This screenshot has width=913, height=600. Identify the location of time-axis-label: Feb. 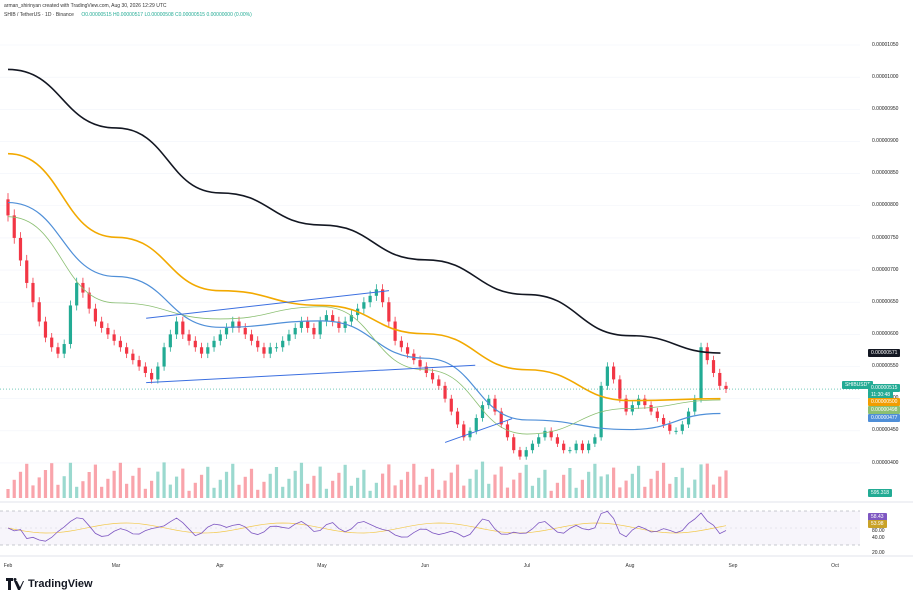
(8, 566).